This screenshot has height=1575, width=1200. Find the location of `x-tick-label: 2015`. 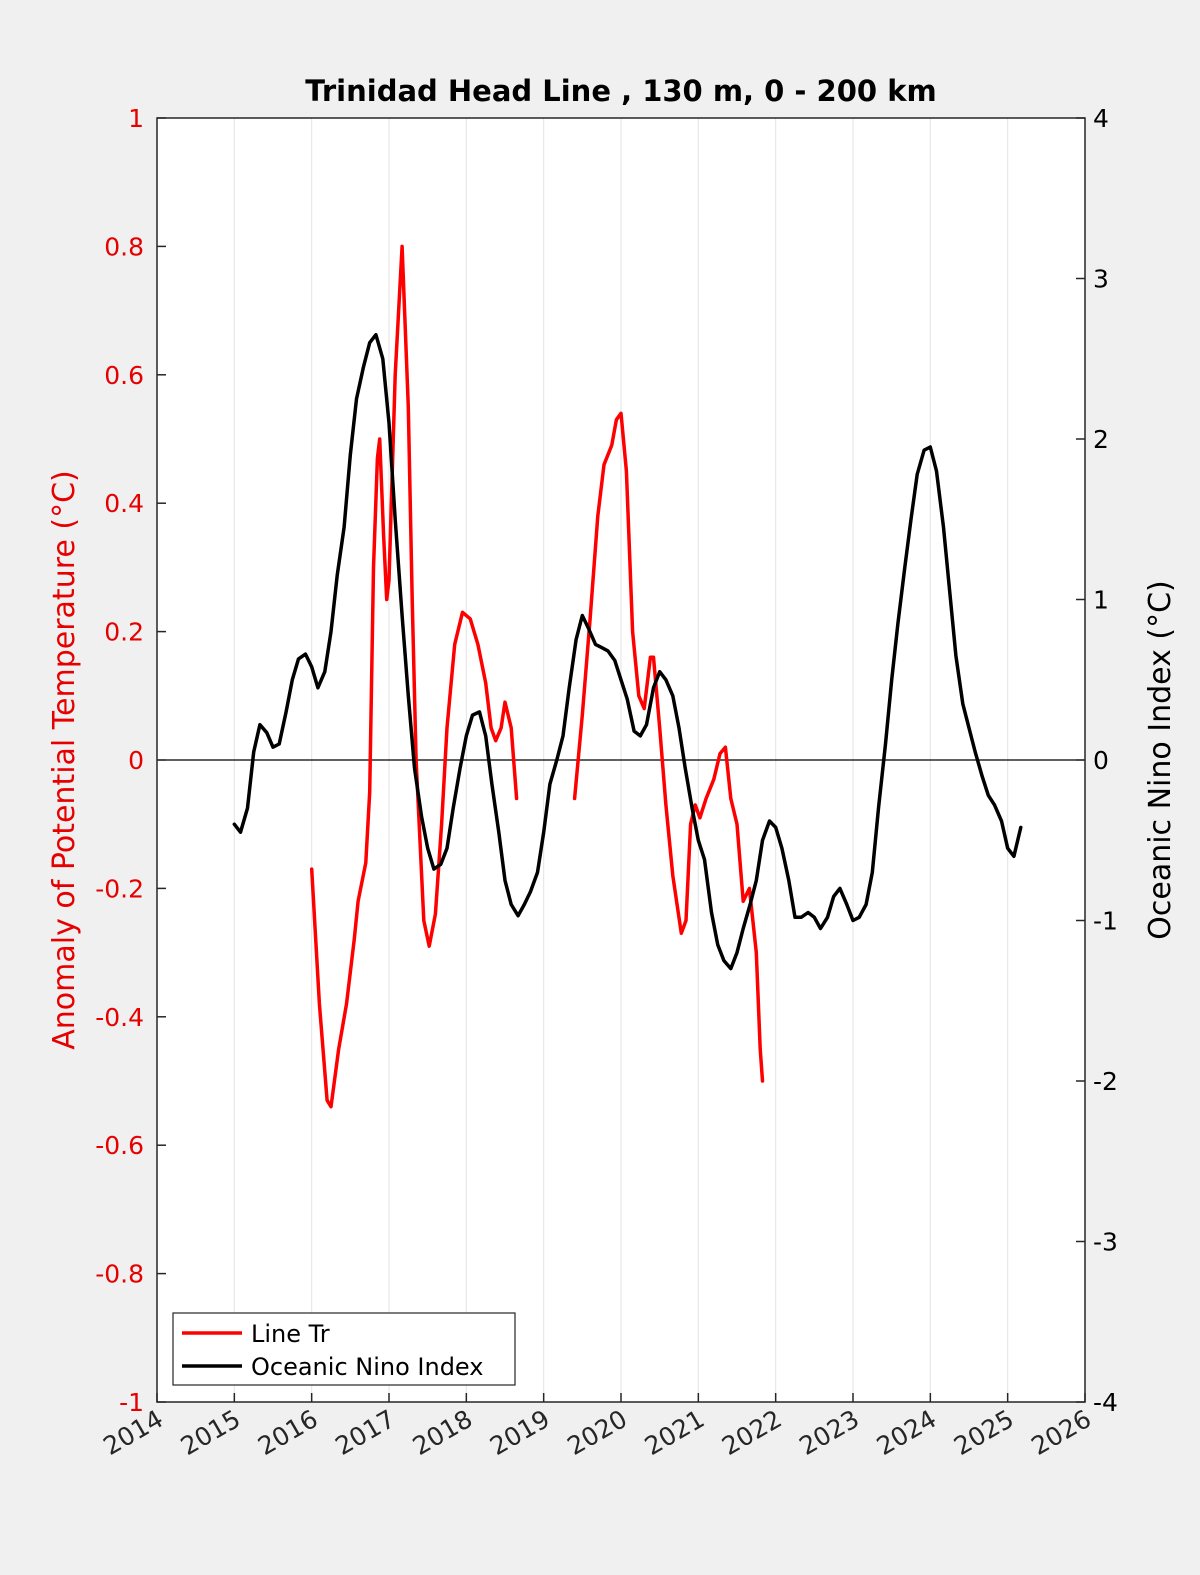

x-tick-label: 2015 is located at coordinates (211, 1432).